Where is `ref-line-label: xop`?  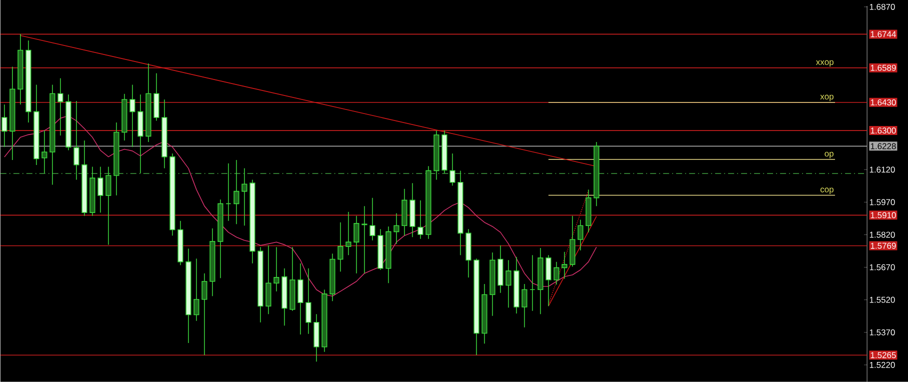 ref-line-label: xop is located at coordinates (827, 98).